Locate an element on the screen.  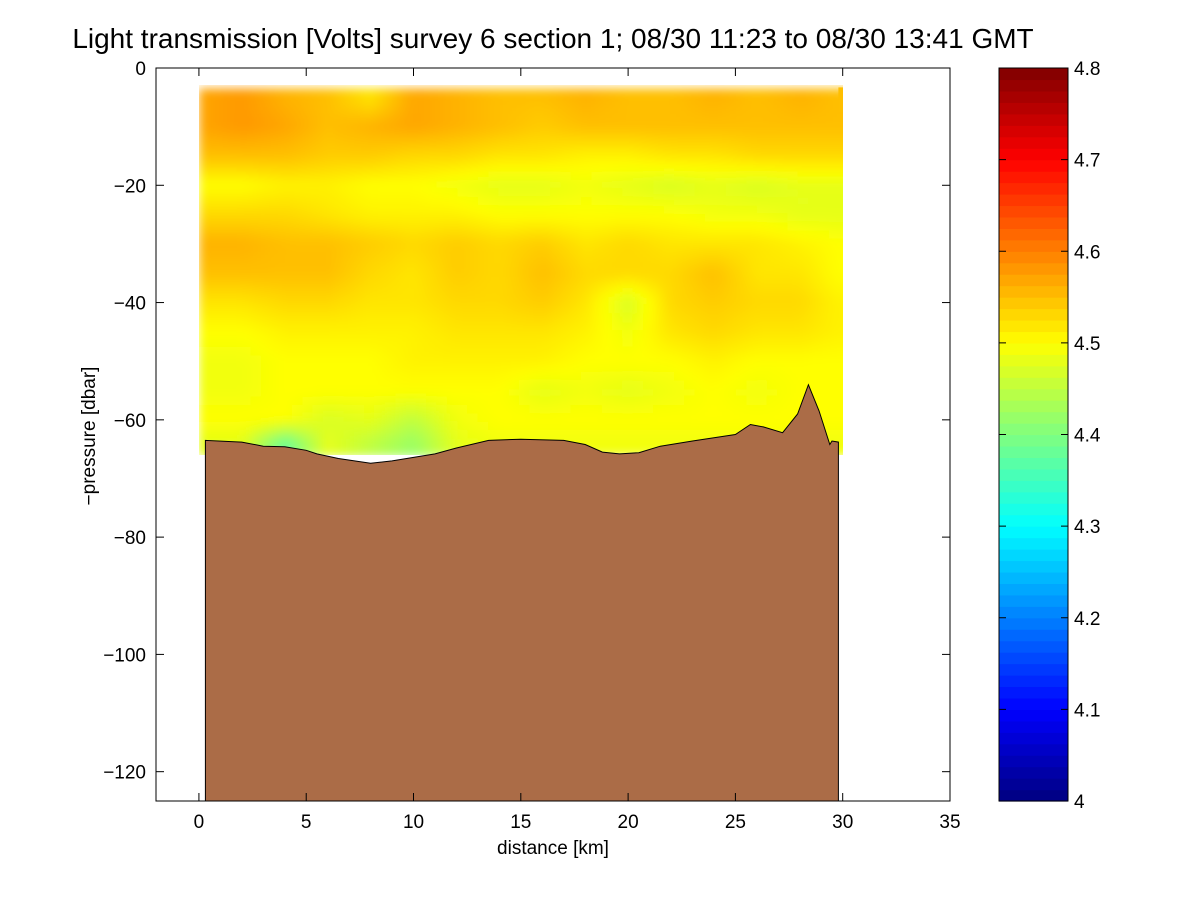
x-tick-label: 5 is located at coordinates (306, 822).